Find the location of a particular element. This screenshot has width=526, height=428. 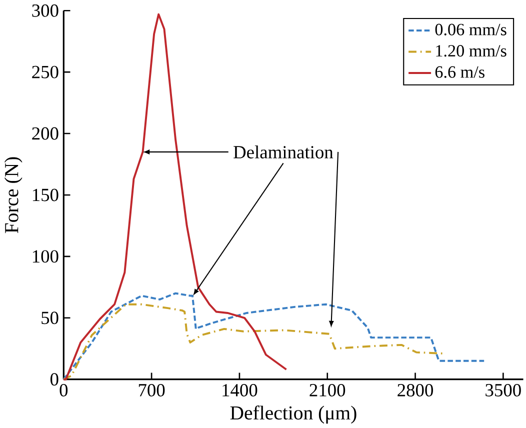

x-axis-title: Deflection (μm) is located at coordinates (293, 414).